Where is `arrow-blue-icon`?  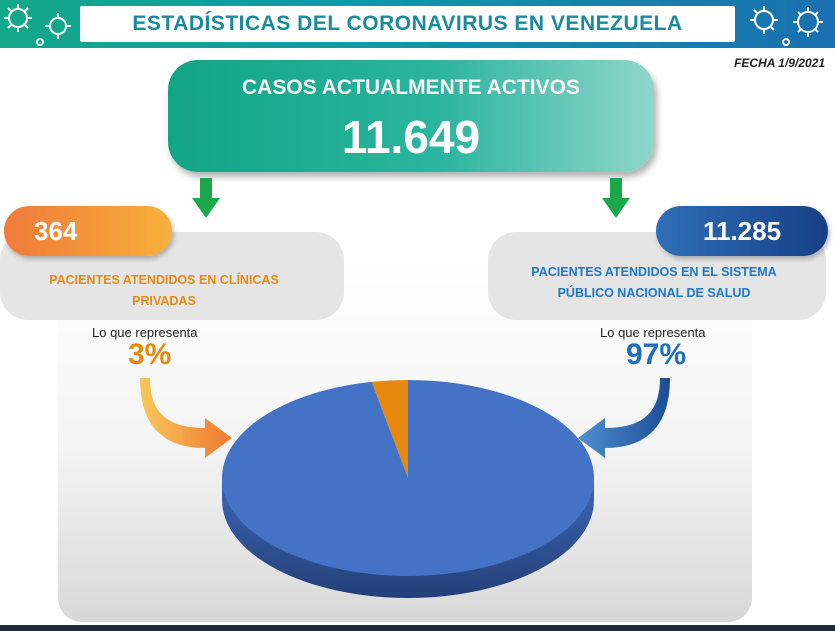
arrow-blue-icon is located at coordinates (624, 418).